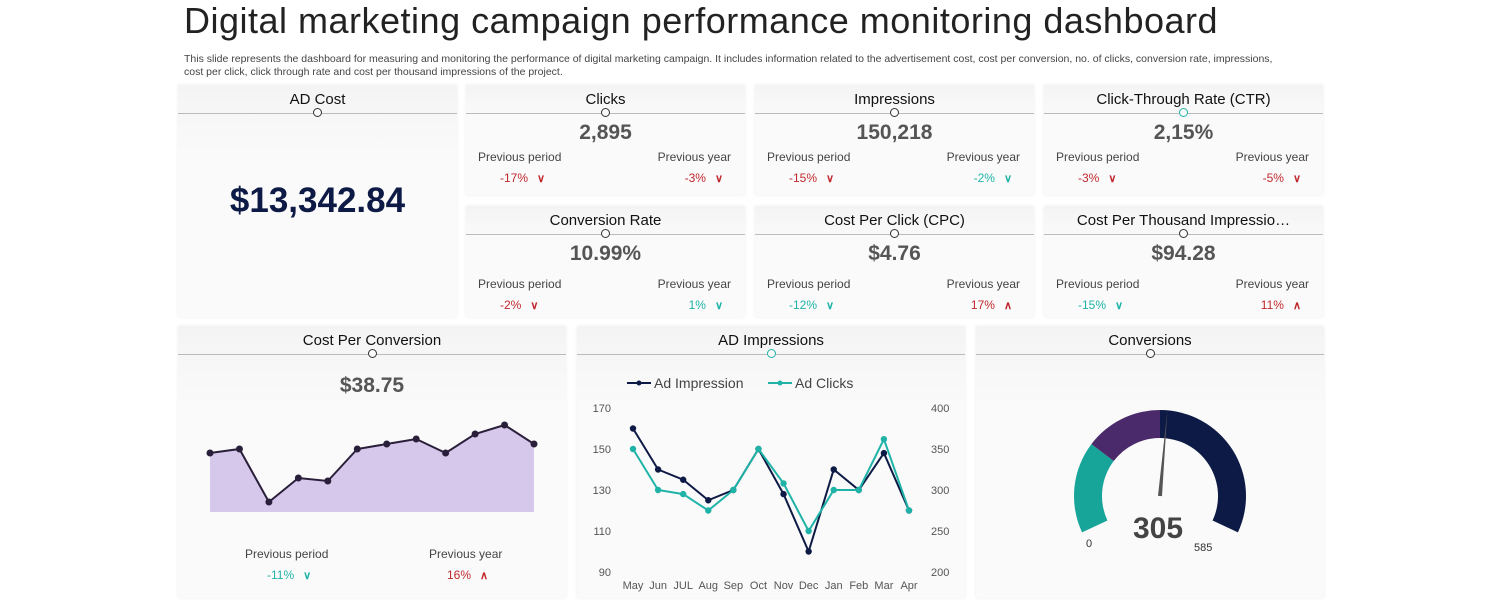  I want to click on gauge-needle, so click(1163, 453).